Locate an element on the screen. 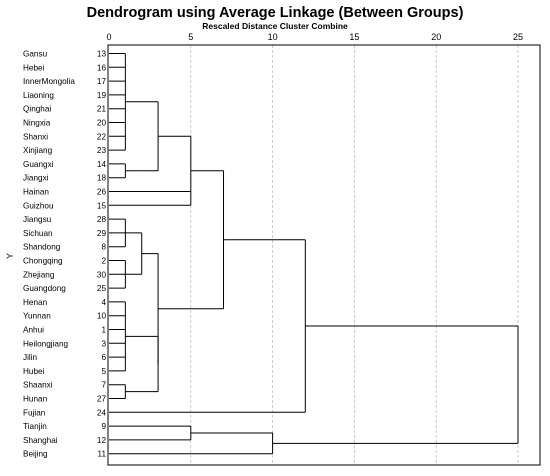 The height and width of the screenshot is (476, 550). leaf-case-label: 19 is located at coordinates (102, 95).